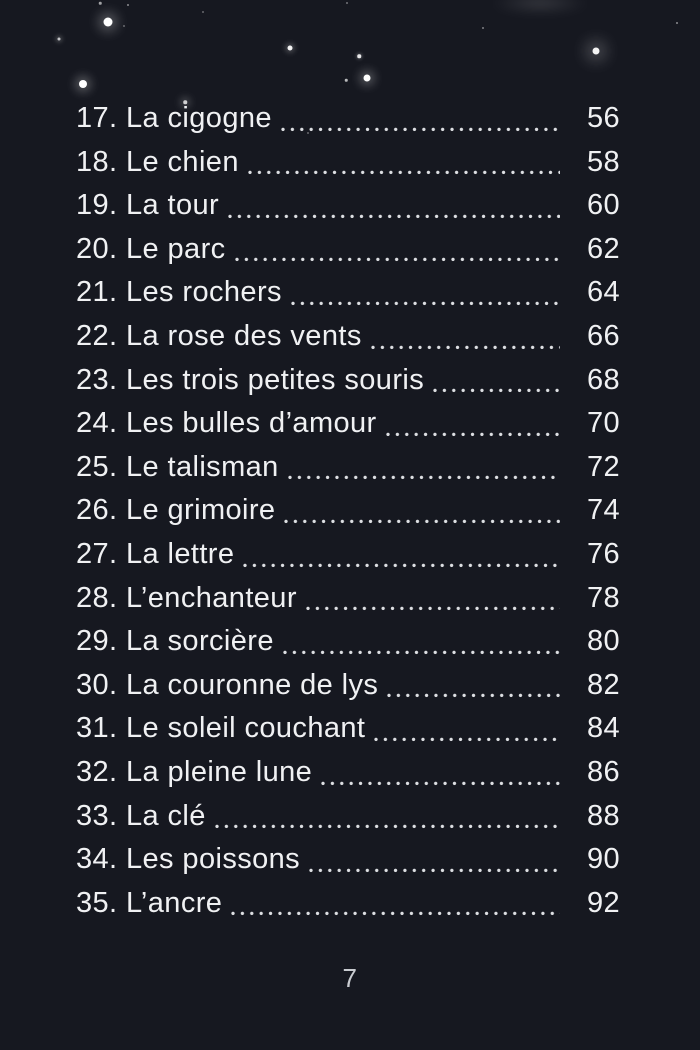  I want to click on toc-entry-title: Les trois petites souris, so click(275, 379).